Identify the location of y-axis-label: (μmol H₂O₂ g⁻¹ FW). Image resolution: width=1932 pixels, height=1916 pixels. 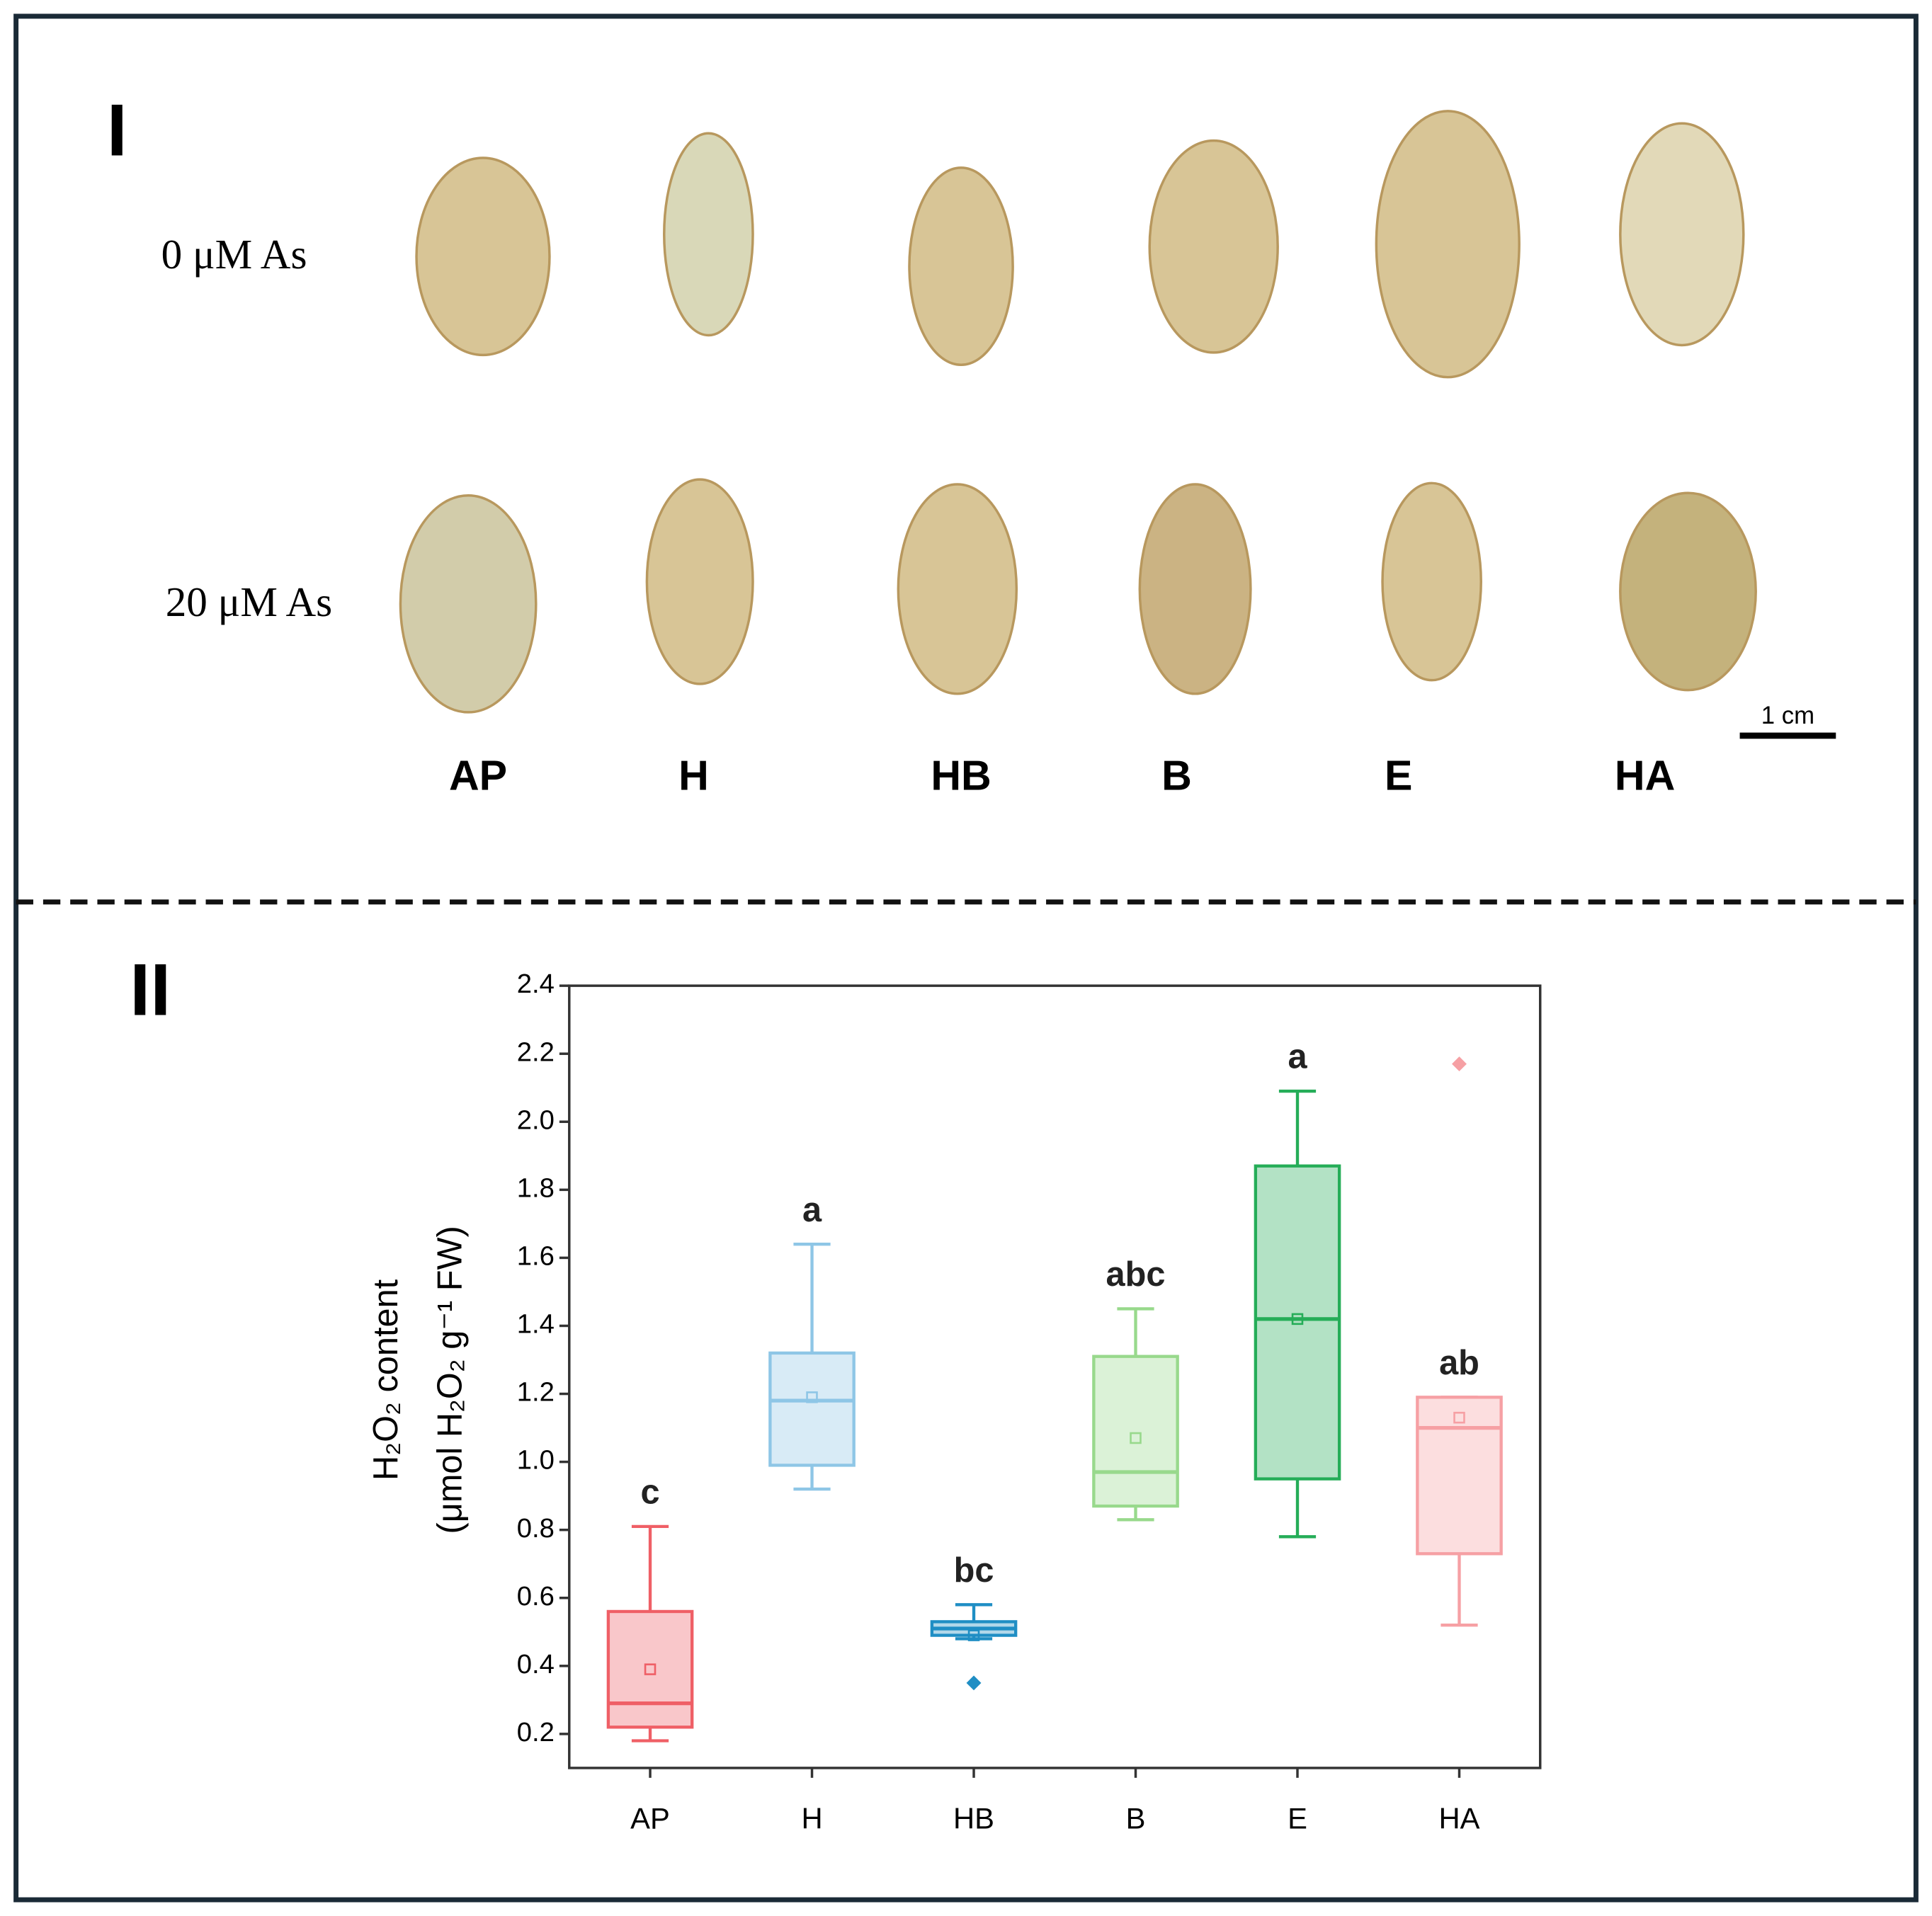
(450, 1380).